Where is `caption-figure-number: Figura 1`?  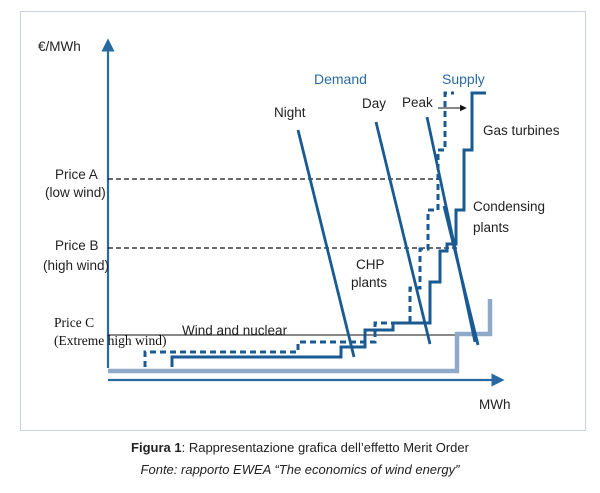
caption-figure-number: Figura 1 is located at coordinates (156, 447).